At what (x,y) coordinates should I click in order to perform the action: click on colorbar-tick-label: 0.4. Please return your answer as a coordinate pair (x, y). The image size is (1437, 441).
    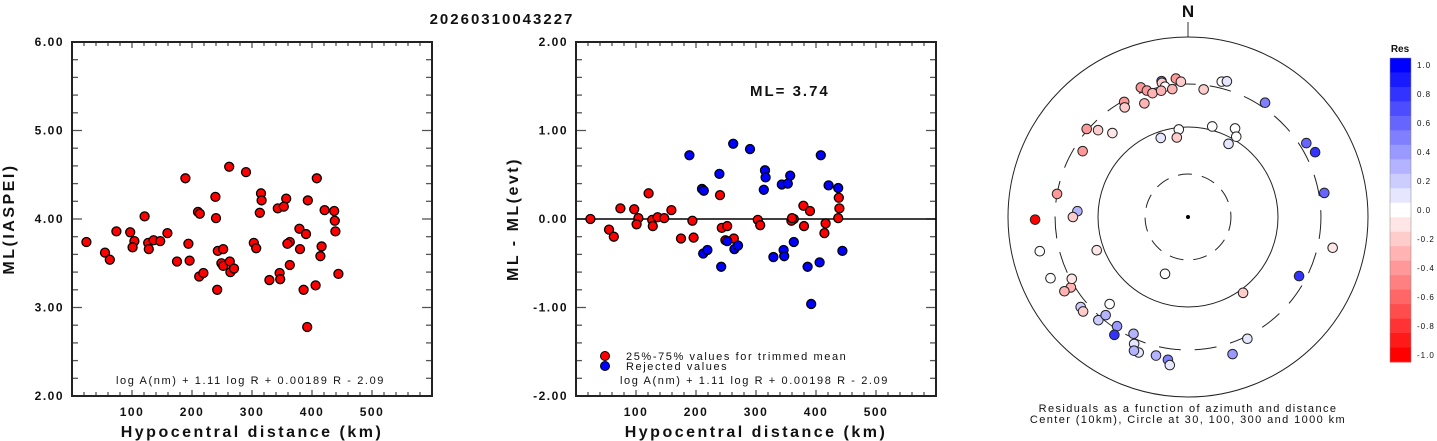
    Looking at the image, I should click on (1424, 152).